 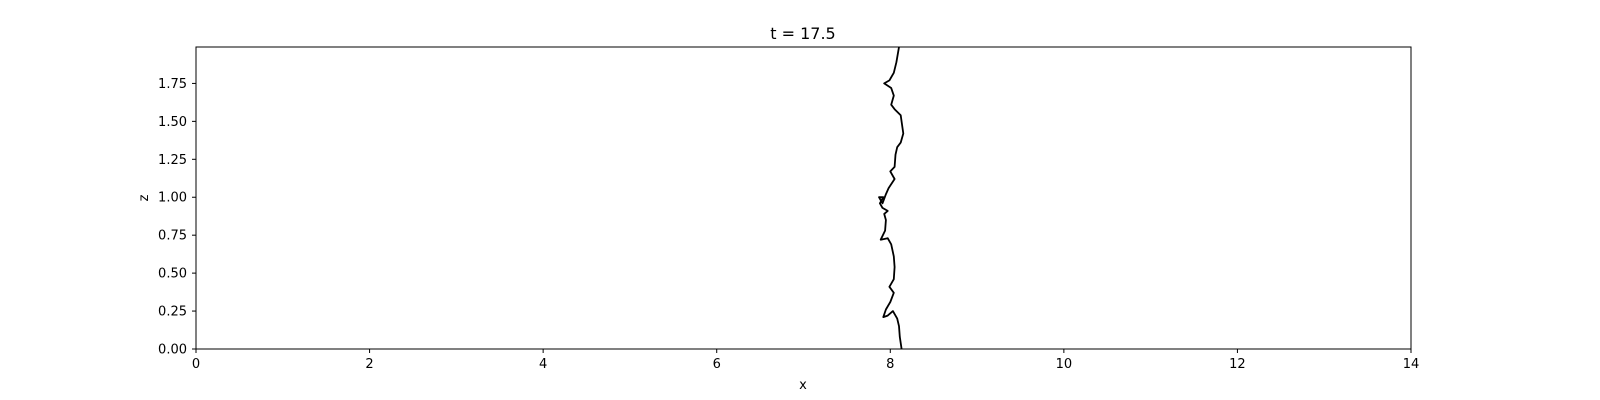 What do you see at coordinates (1411, 364) in the screenshot?
I see `x-tick-label: 14` at bounding box center [1411, 364].